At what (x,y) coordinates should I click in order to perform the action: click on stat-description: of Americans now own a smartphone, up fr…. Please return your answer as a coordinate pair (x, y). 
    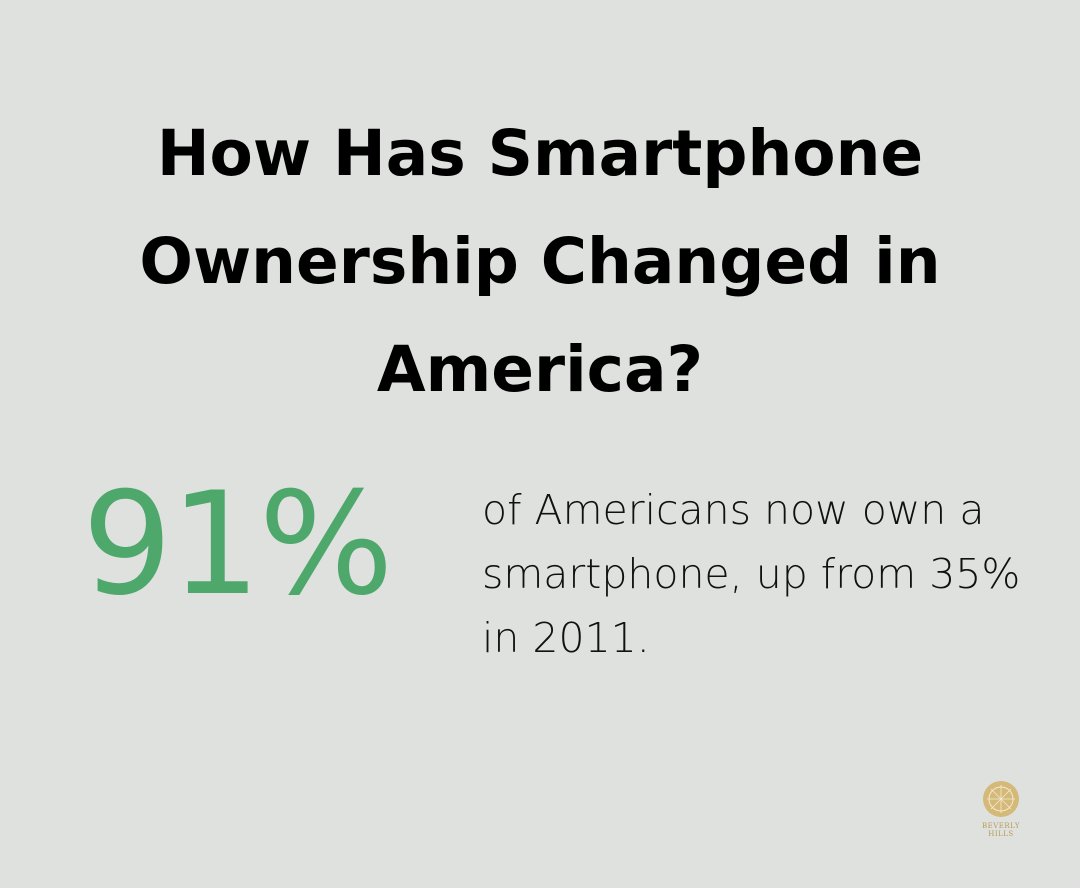
    Looking at the image, I should click on (751, 574).